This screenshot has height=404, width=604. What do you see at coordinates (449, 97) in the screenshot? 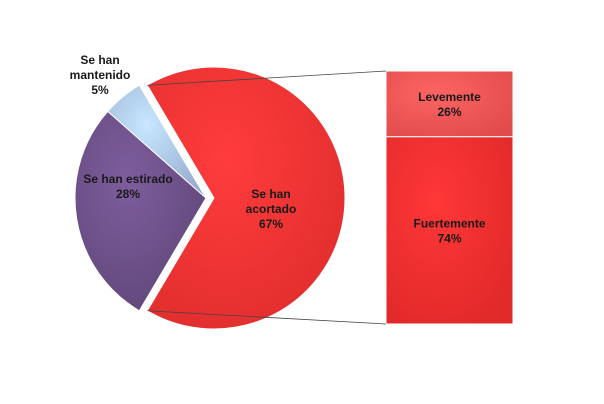
I see `breakdown-label: Levemente` at bounding box center [449, 97].